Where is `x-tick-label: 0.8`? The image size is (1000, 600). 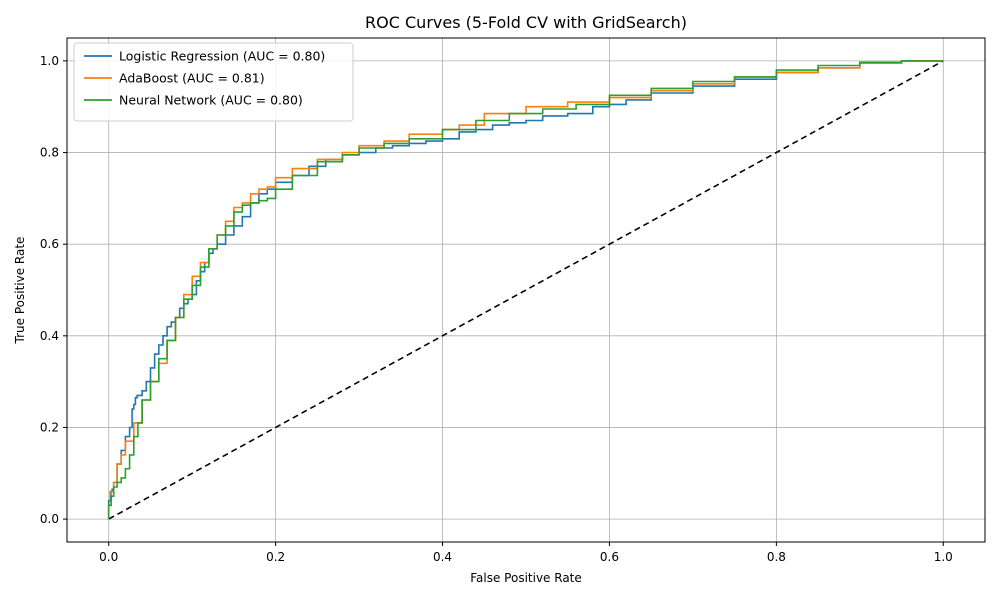
x-tick-label: 0.8 is located at coordinates (776, 557).